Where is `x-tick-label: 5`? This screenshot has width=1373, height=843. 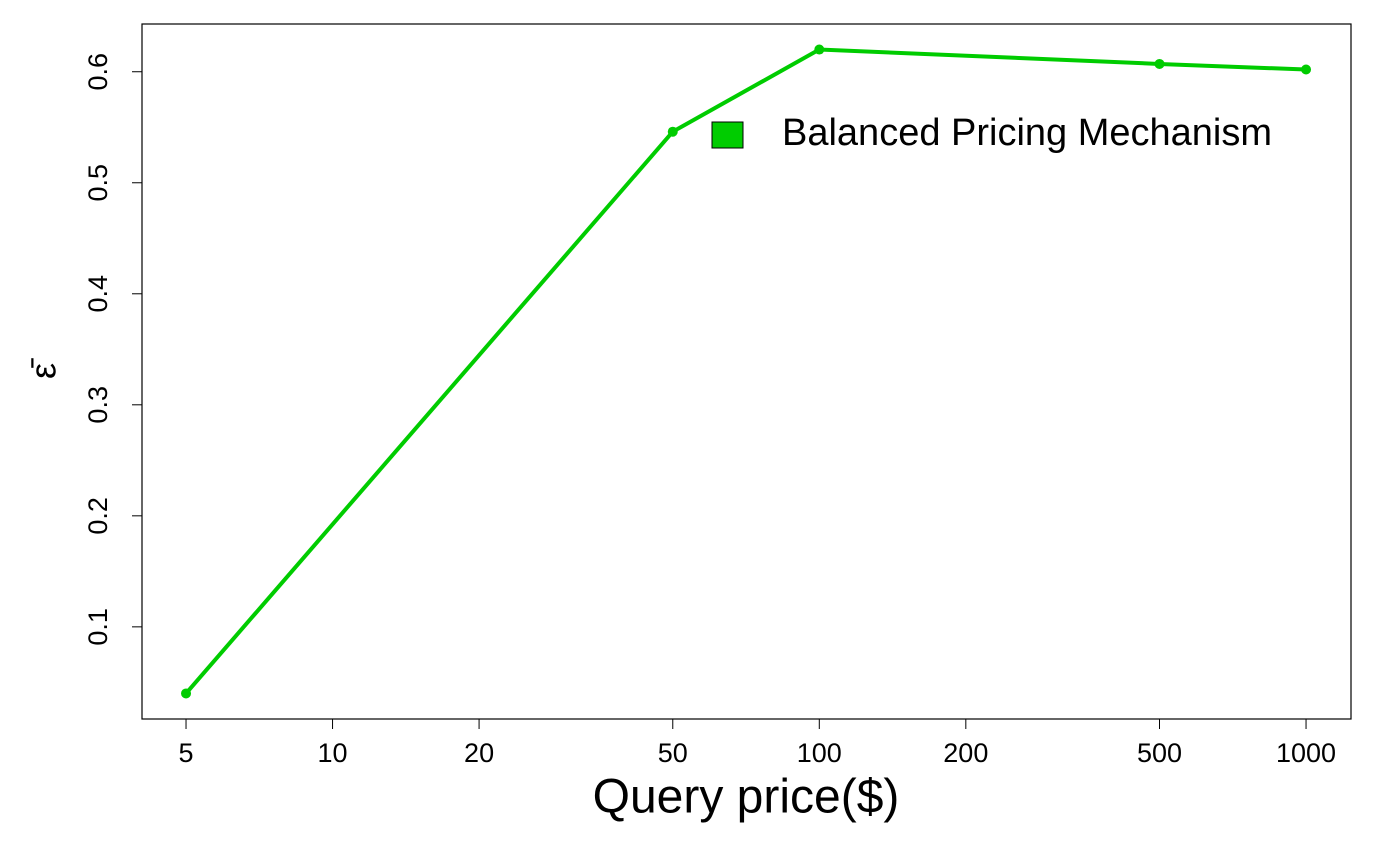 x-tick-label: 5 is located at coordinates (186, 753).